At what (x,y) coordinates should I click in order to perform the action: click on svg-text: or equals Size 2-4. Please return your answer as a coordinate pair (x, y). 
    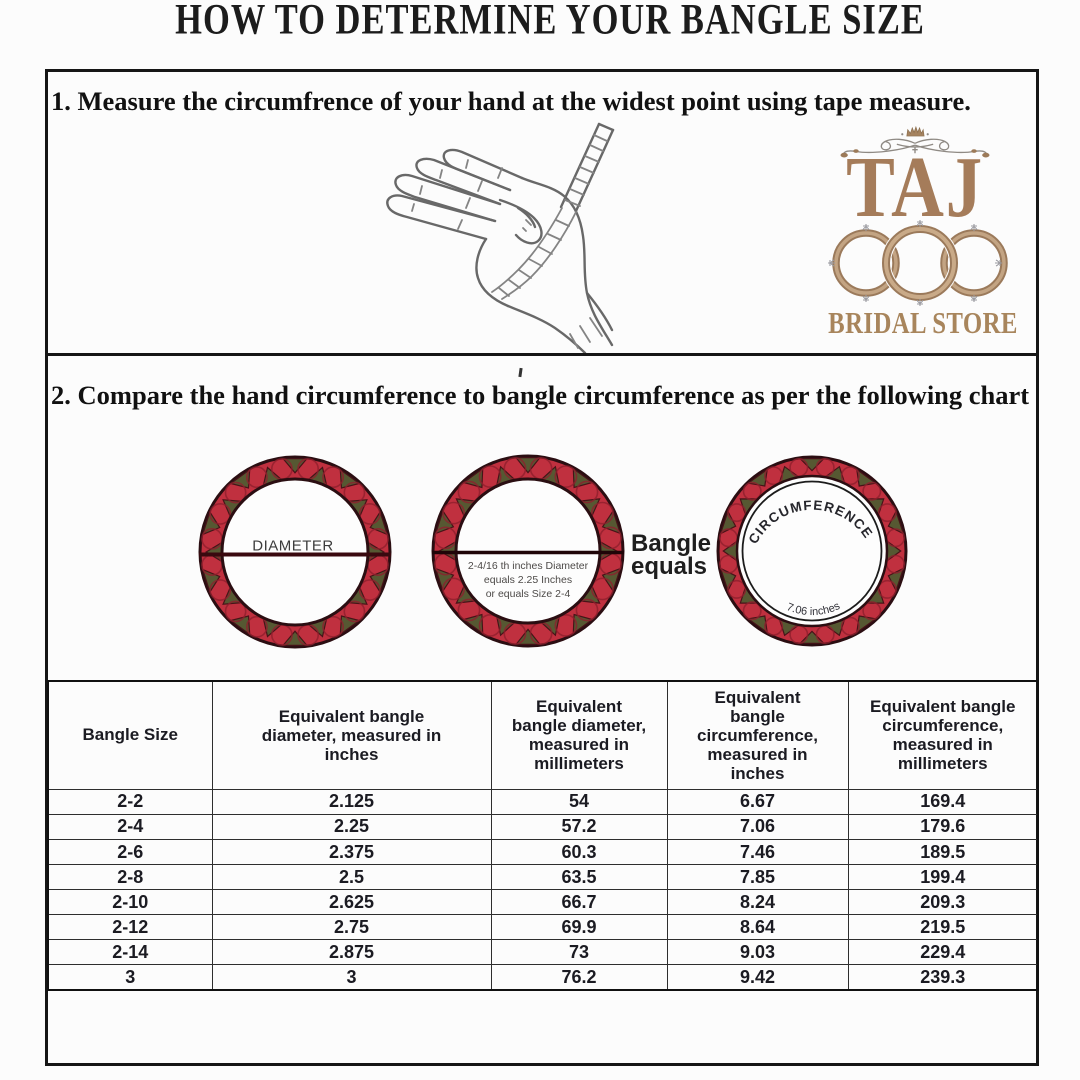
    Looking at the image, I should click on (528, 594).